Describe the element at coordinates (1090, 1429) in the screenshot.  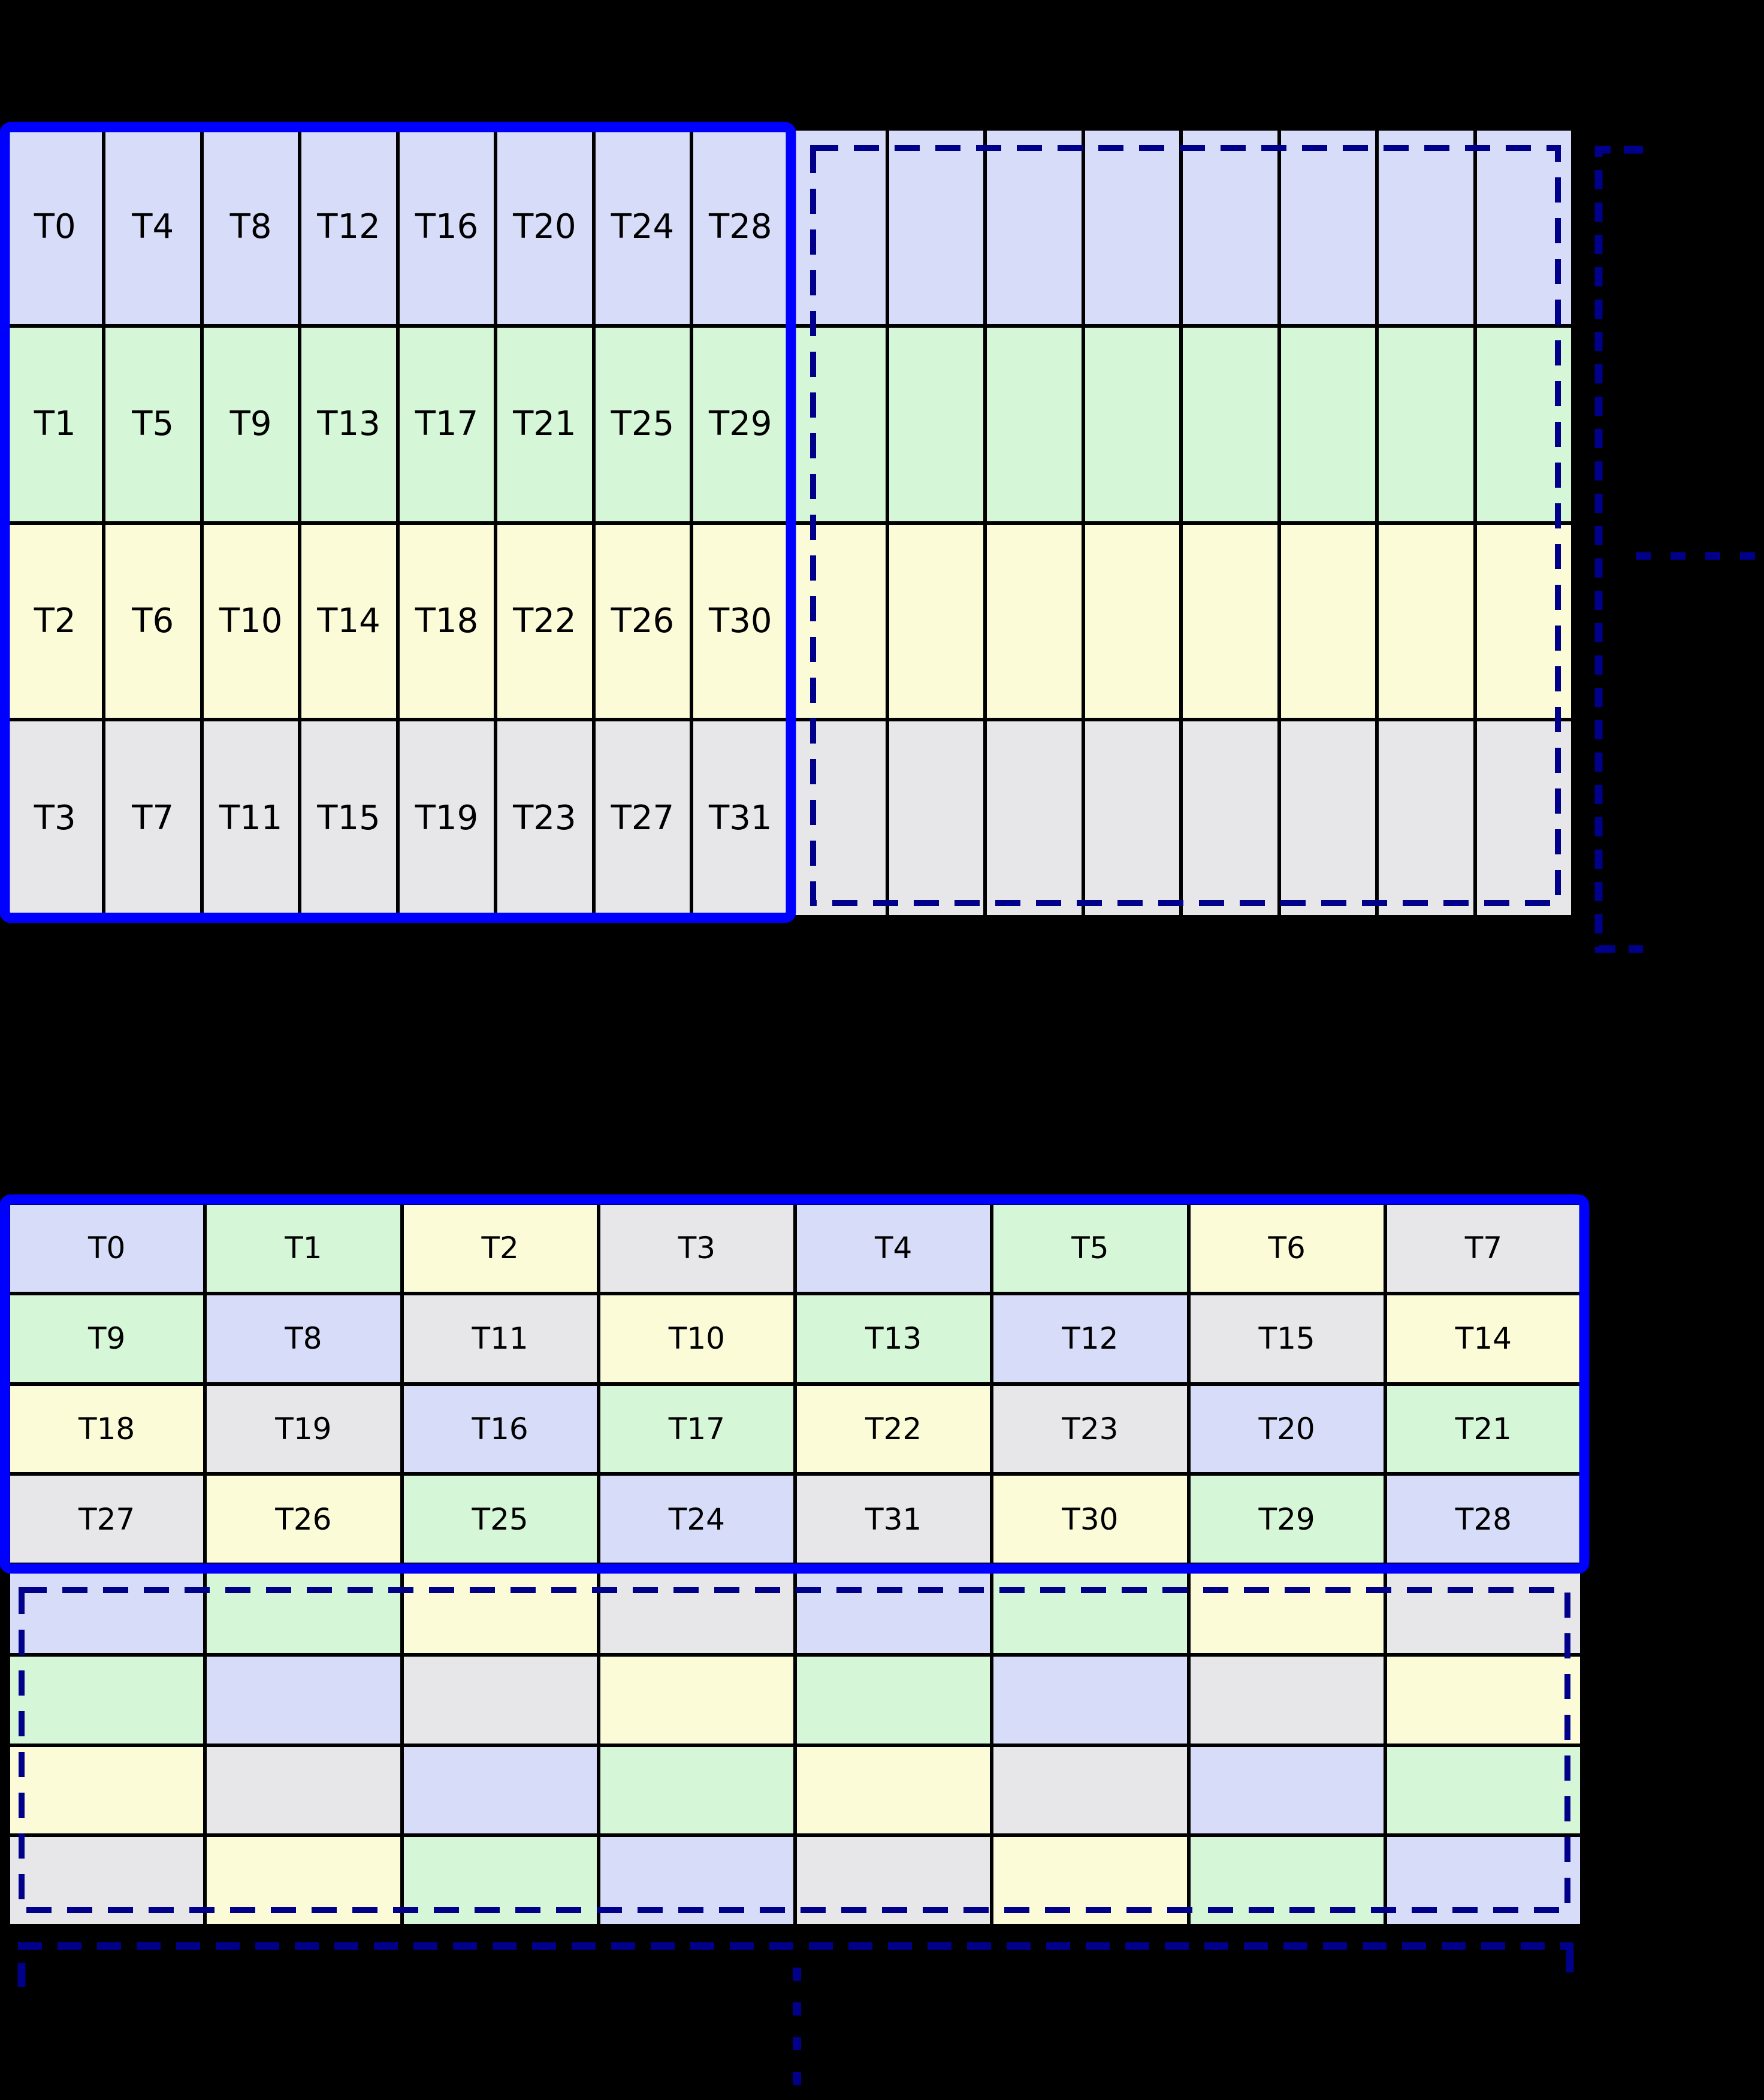
I see `grid2-cell-r2-c5: T23` at that location.